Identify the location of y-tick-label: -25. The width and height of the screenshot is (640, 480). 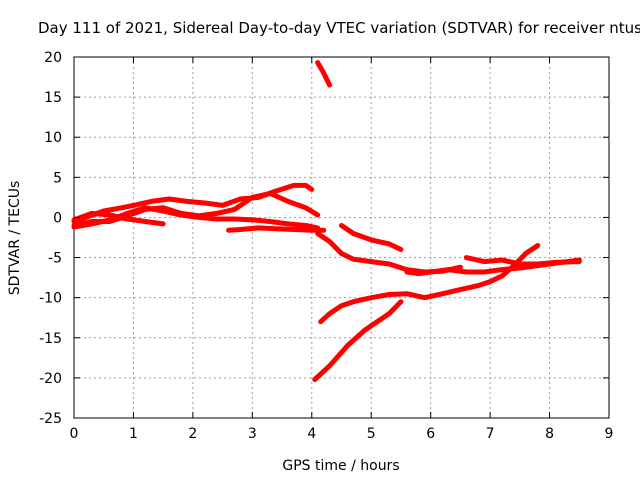
(50, 419).